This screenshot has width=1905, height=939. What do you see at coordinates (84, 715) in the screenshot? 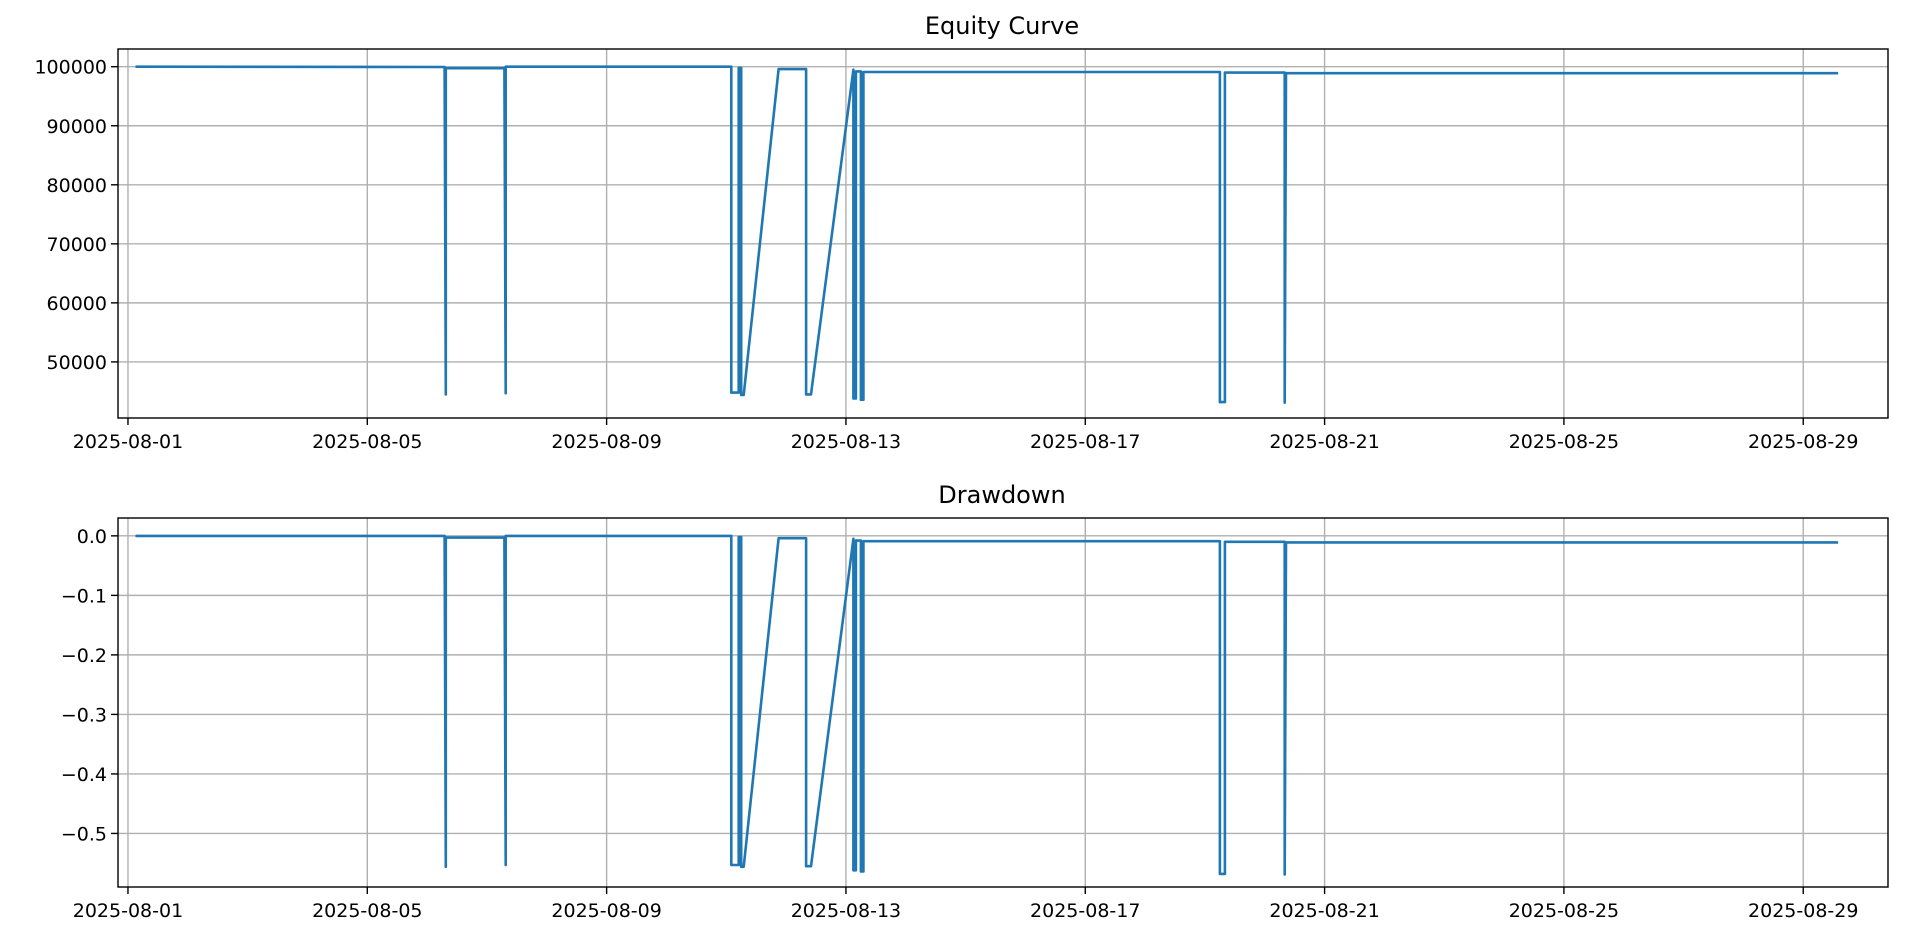
I see `drawdown-y-tick-label: −0.3` at bounding box center [84, 715].